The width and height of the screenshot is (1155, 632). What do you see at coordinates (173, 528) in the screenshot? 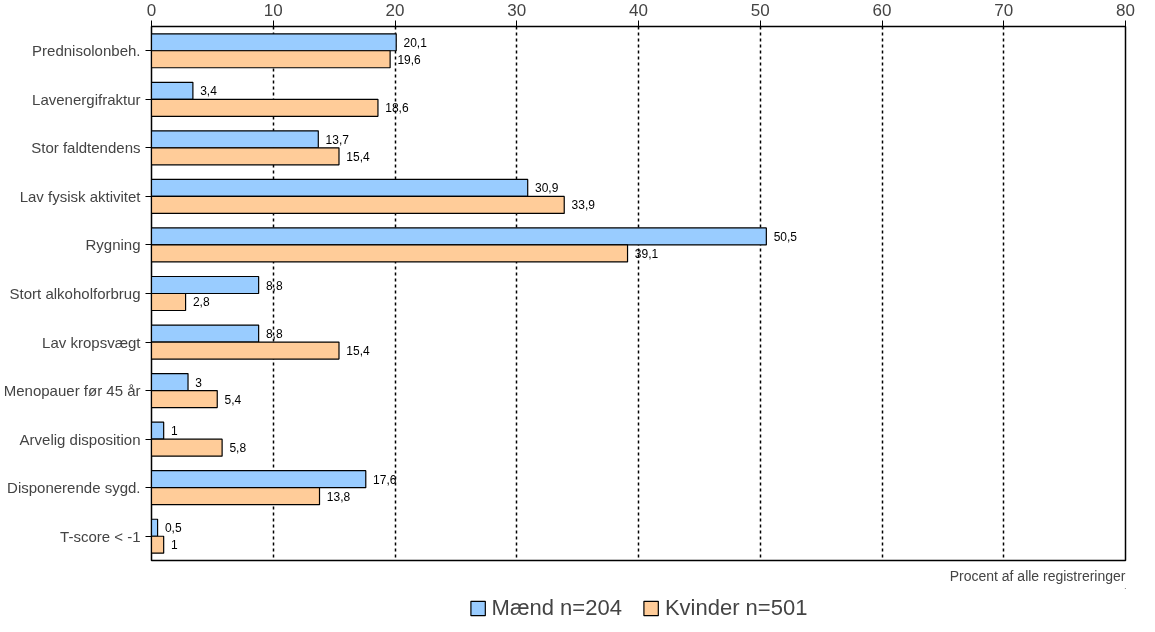
I see `data-label: 0,5` at bounding box center [173, 528].